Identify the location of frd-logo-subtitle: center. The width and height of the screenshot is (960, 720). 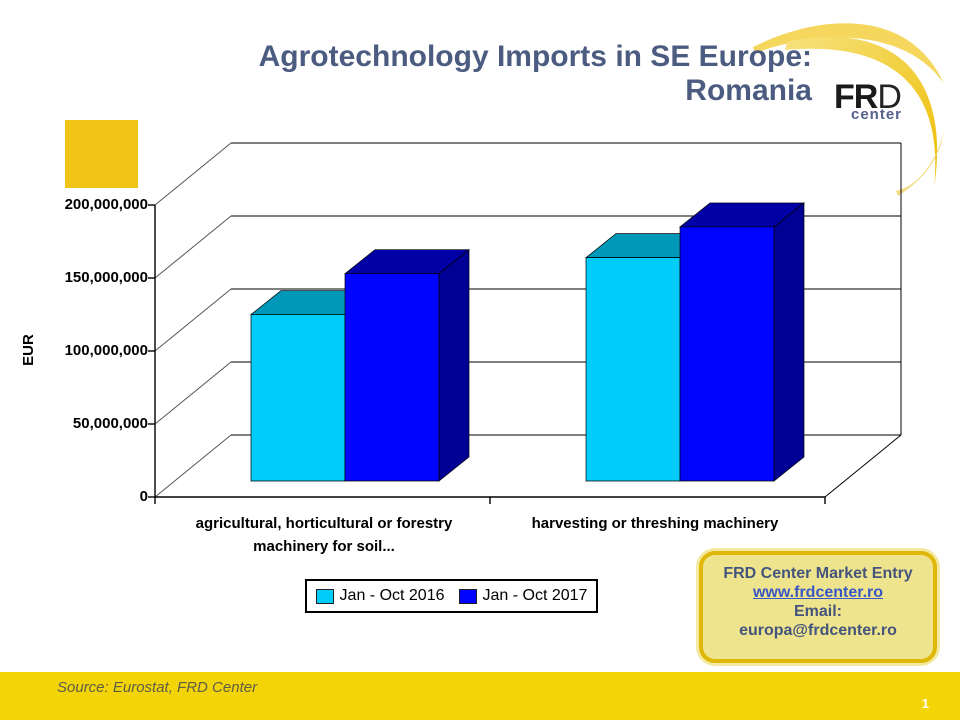
(877, 114).